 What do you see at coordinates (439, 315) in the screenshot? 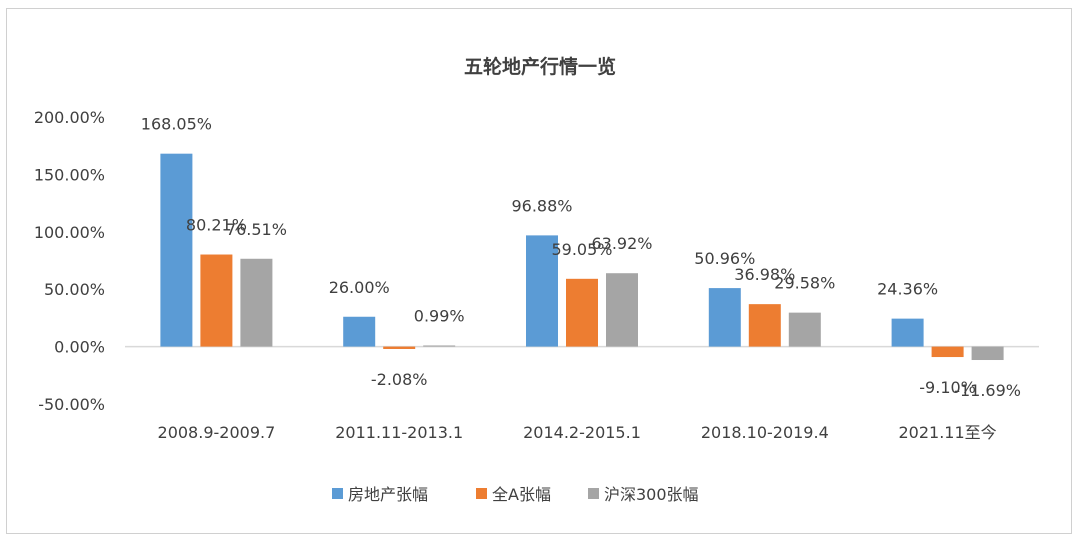
I see `data-label: 0.99%` at bounding box center [439, 315].